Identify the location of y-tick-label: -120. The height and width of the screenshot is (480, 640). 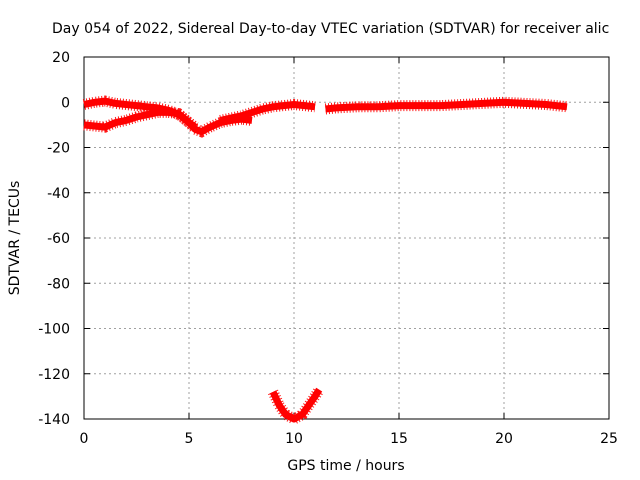
(54, 375).